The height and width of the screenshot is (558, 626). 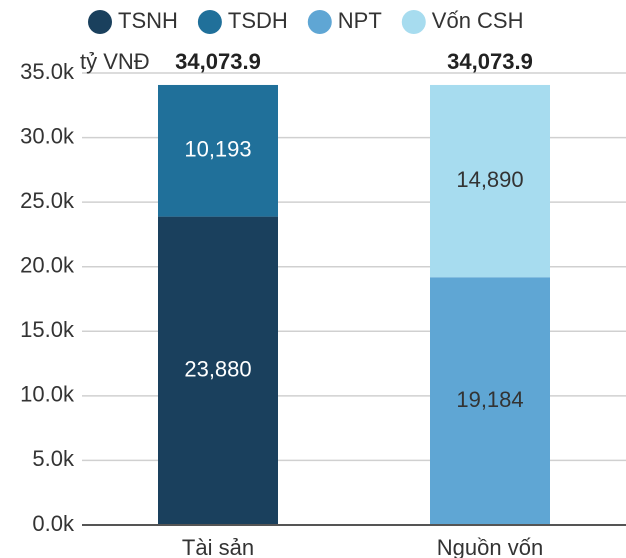 I want to click on y-tick-label: 20.0k, so click(x=47, y=265).